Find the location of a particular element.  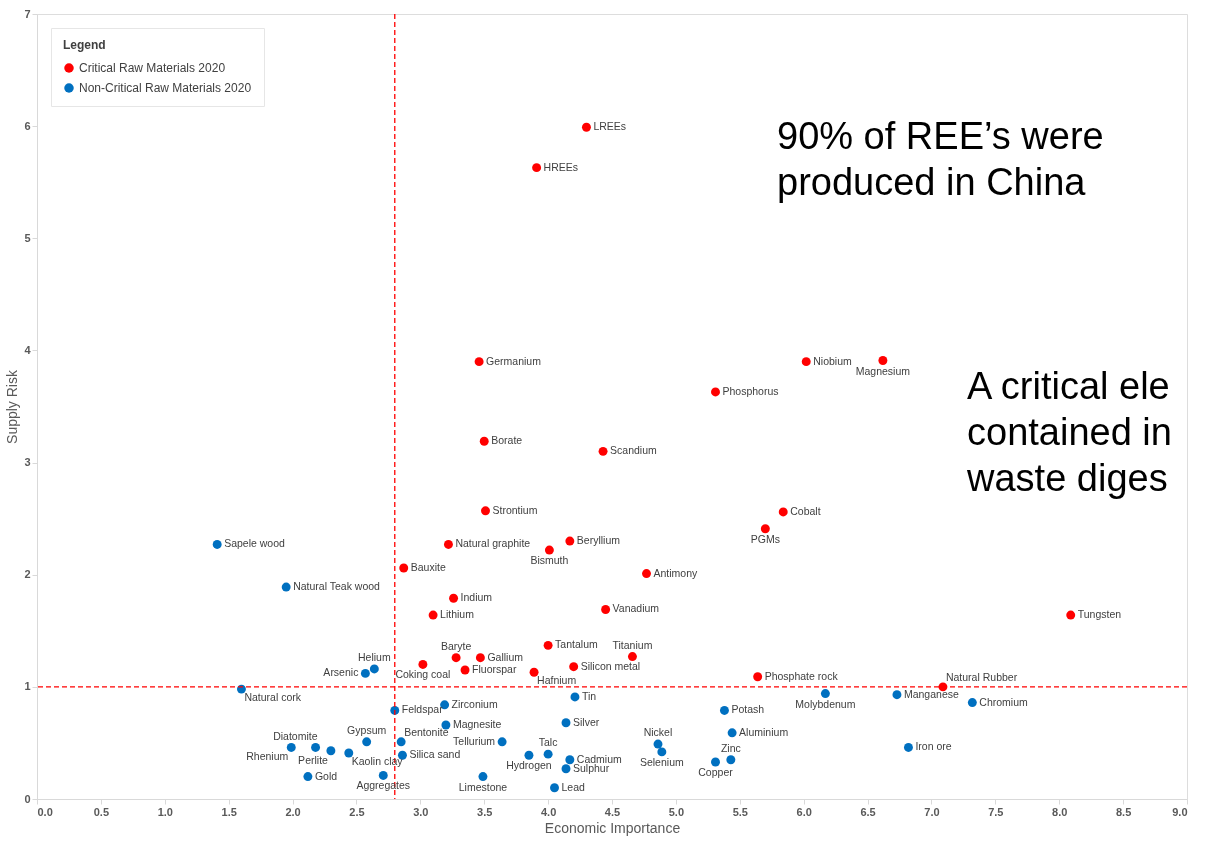

x-tick-label: 3.5 is located at coordinates (485, 811).